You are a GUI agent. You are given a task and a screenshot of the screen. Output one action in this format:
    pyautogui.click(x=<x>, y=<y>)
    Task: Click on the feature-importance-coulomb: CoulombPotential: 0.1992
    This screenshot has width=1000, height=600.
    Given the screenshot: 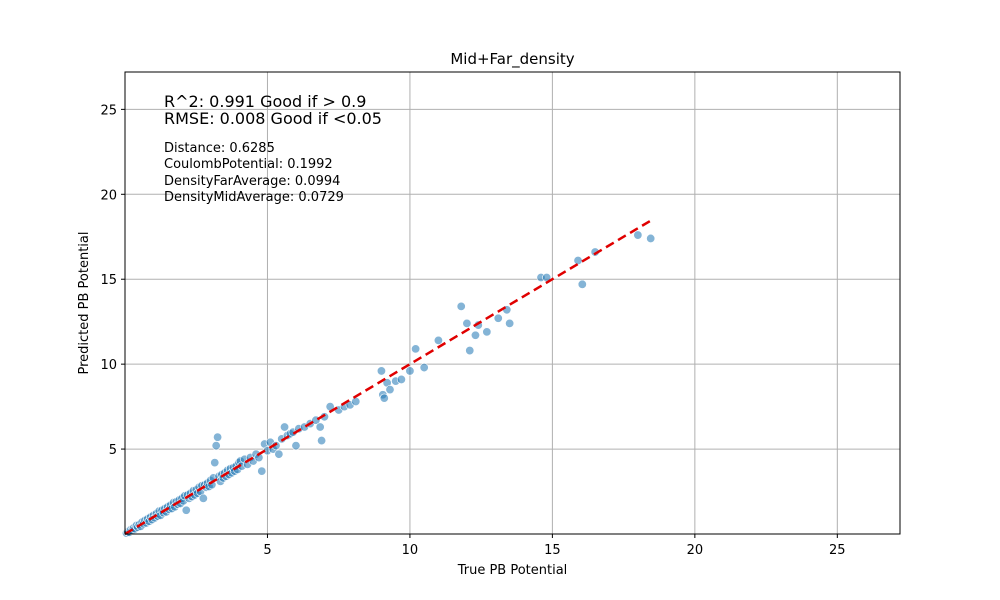 What is the action you would take?
    pyautogui.click(x=248, y=164)
    